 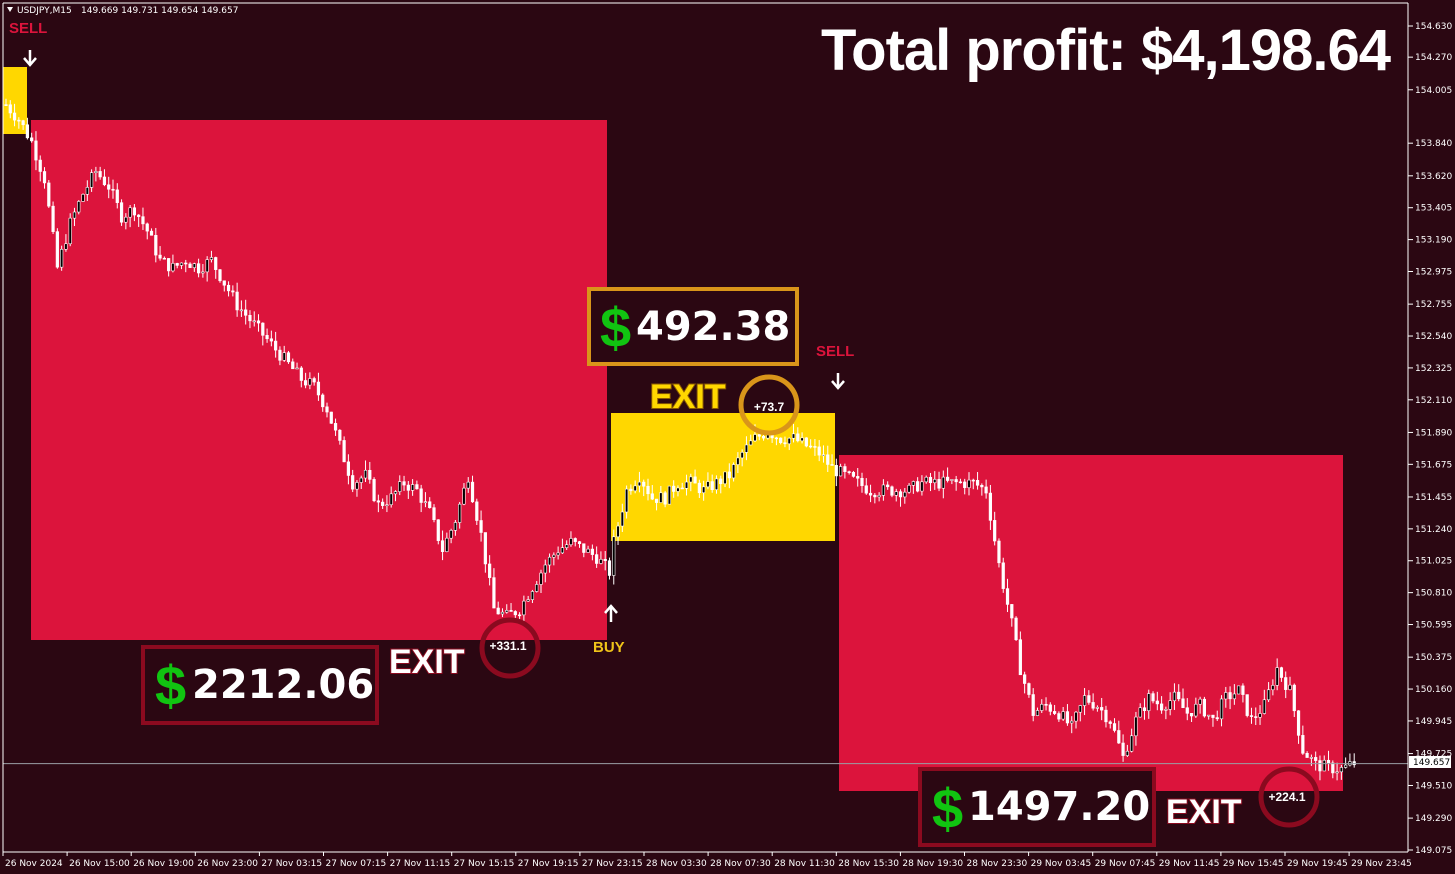 I want to click on y-tick-label: 152.540, so click(x=1433, y=337).